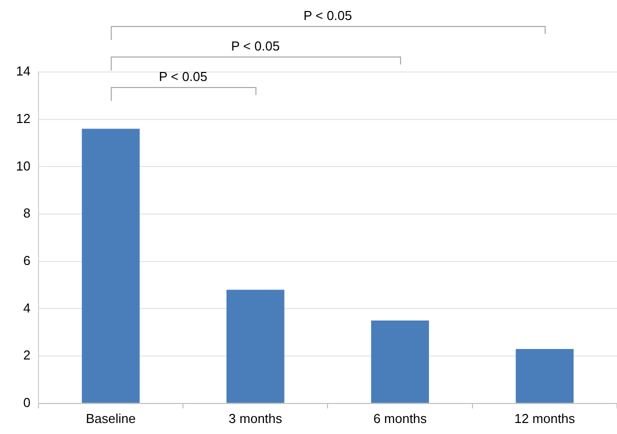  What do you see at coordinates (255, 418) in the screenshot?
I see `x-tick-label: 3 months` at bounding box center [255, 418].